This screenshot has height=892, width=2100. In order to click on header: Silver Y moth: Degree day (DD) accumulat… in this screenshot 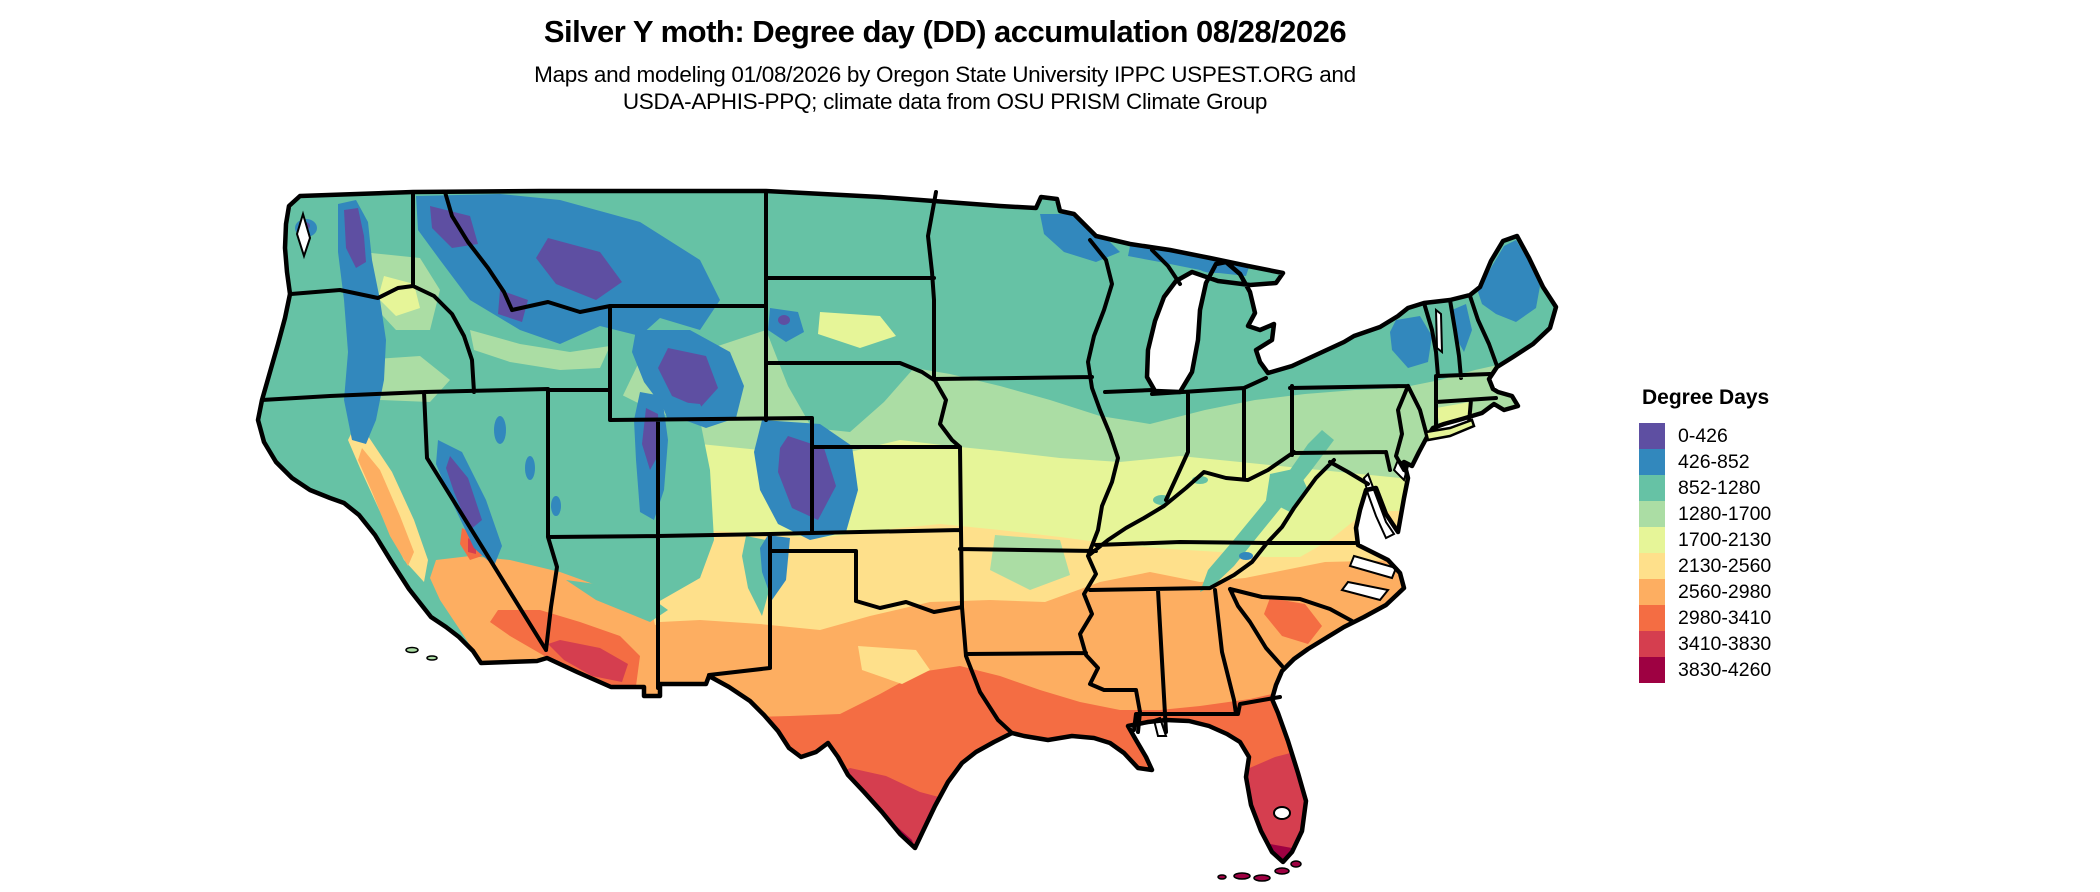, I will do `click(945, 64)`.